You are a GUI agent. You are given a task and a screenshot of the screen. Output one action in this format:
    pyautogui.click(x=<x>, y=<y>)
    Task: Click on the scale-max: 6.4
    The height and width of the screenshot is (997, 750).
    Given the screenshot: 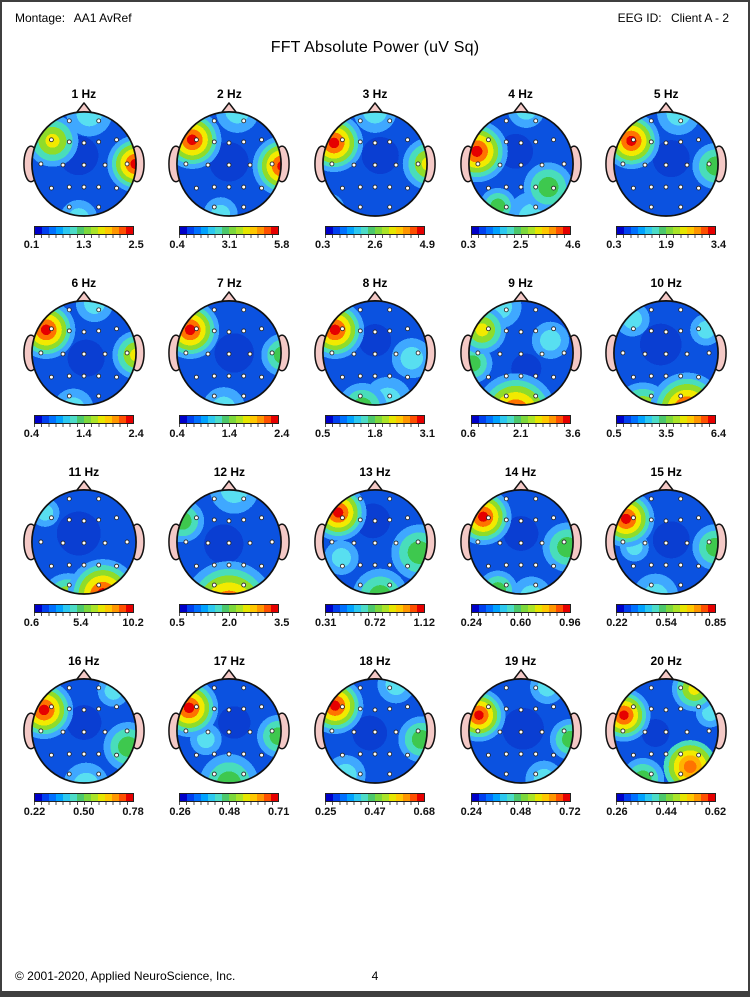 What is the action you would take?
    pyautogui.click(x=718, y=434)
    